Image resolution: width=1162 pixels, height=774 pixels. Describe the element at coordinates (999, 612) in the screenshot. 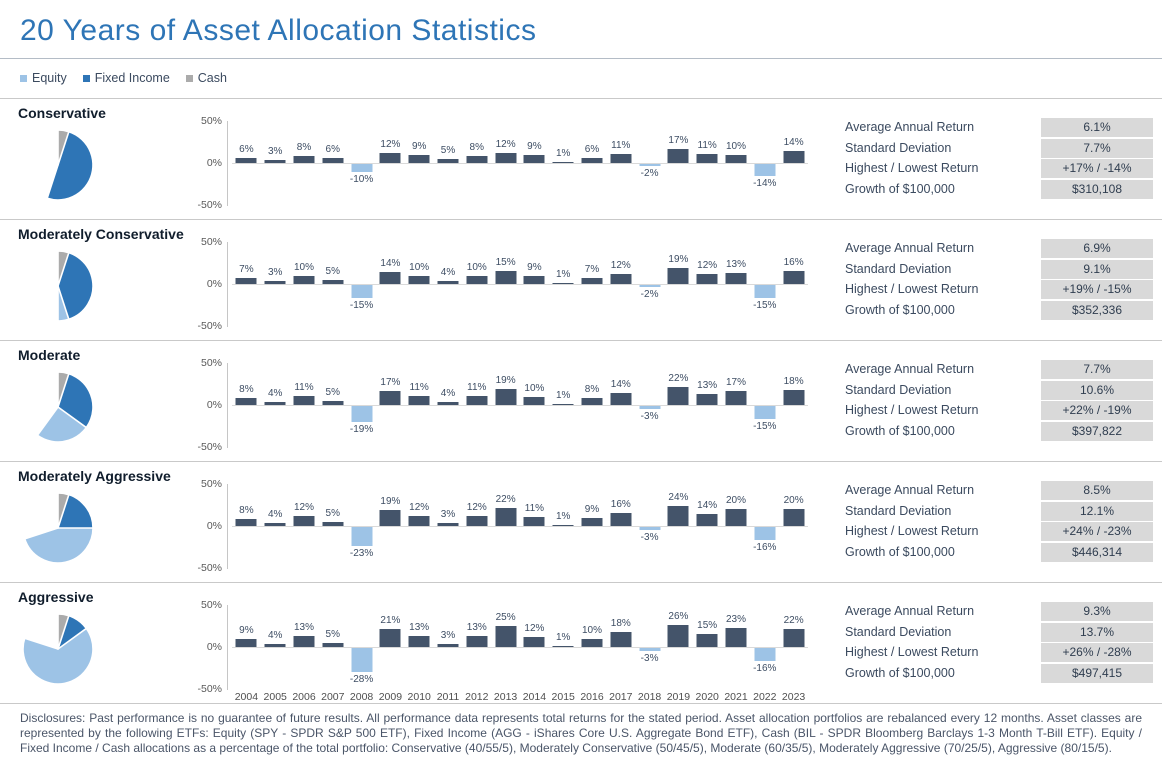

I see `stat-row: Average Annual Return 9.3%` at that location.